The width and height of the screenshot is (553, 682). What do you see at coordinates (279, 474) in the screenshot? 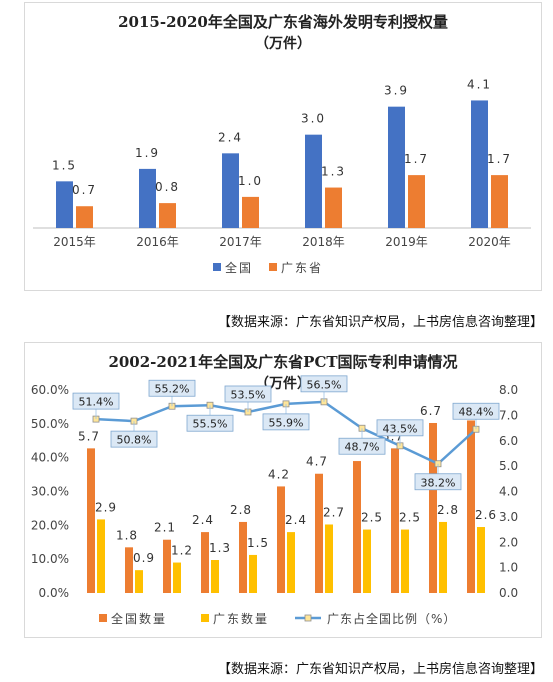
I see `chart2-bar-data-label: 4.2` at bounding box center [279, 474].